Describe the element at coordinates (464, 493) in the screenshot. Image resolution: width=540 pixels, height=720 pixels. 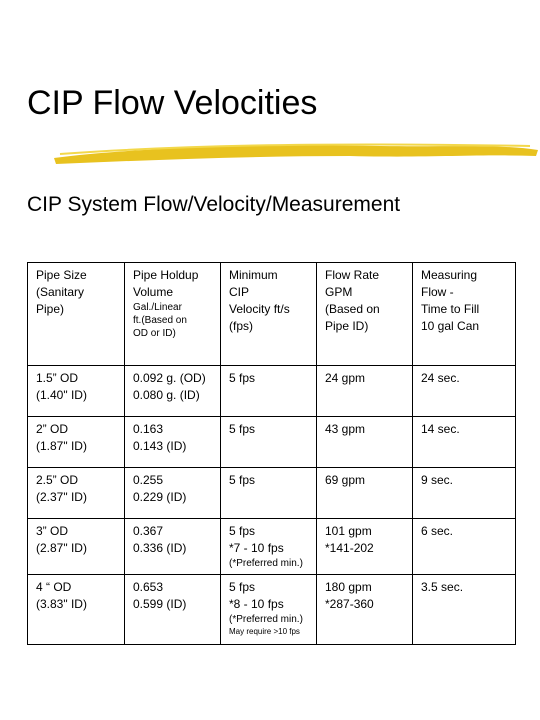
I see `table-cell: 9 sec.` at that location.